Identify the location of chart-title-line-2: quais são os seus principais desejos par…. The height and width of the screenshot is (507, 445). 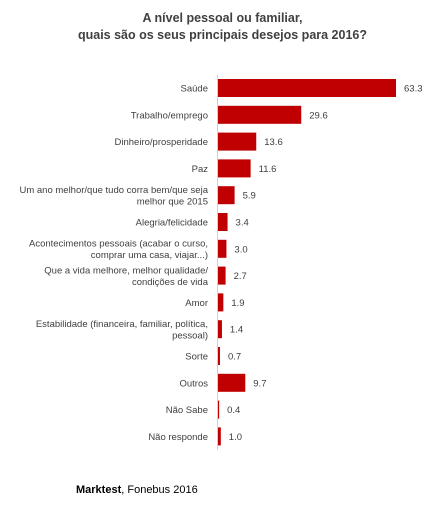
(222, 35).